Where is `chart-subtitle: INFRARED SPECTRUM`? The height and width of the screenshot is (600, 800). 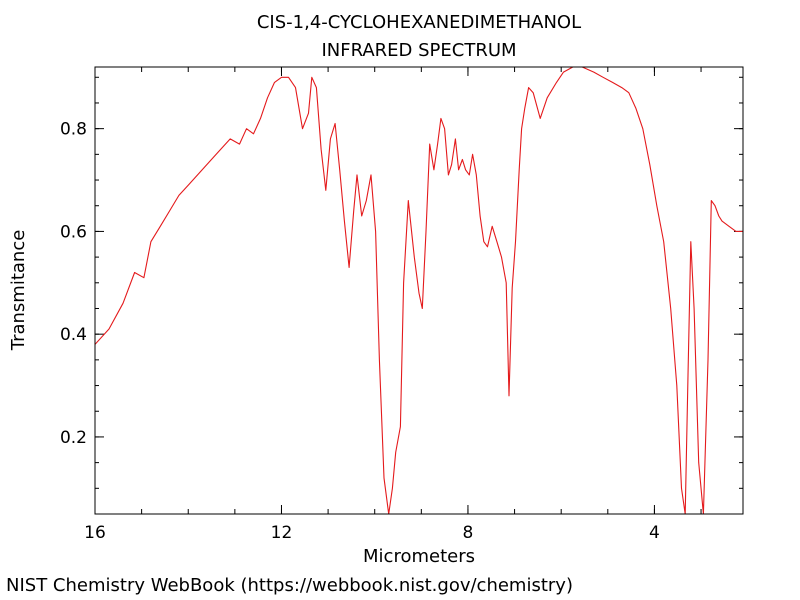
chart-subtitle: INFRARED SPECTRUM is located at coordinates (418, 50).